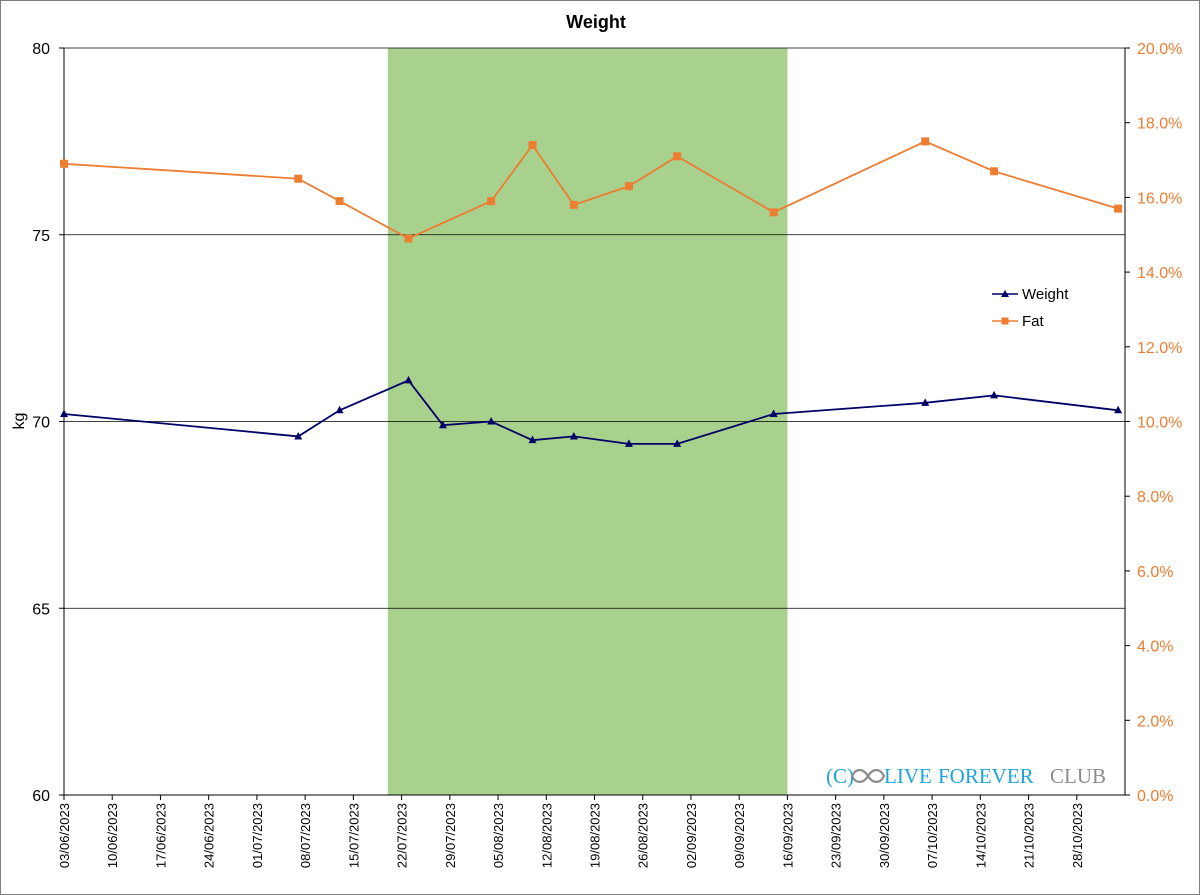 The width and height of the screenshot is (1200, 895). What do you see at coordinates (932, 835) in the screenshot?
I see `x-tick-label: 07/10/2023` at bounding box center [932, 835].